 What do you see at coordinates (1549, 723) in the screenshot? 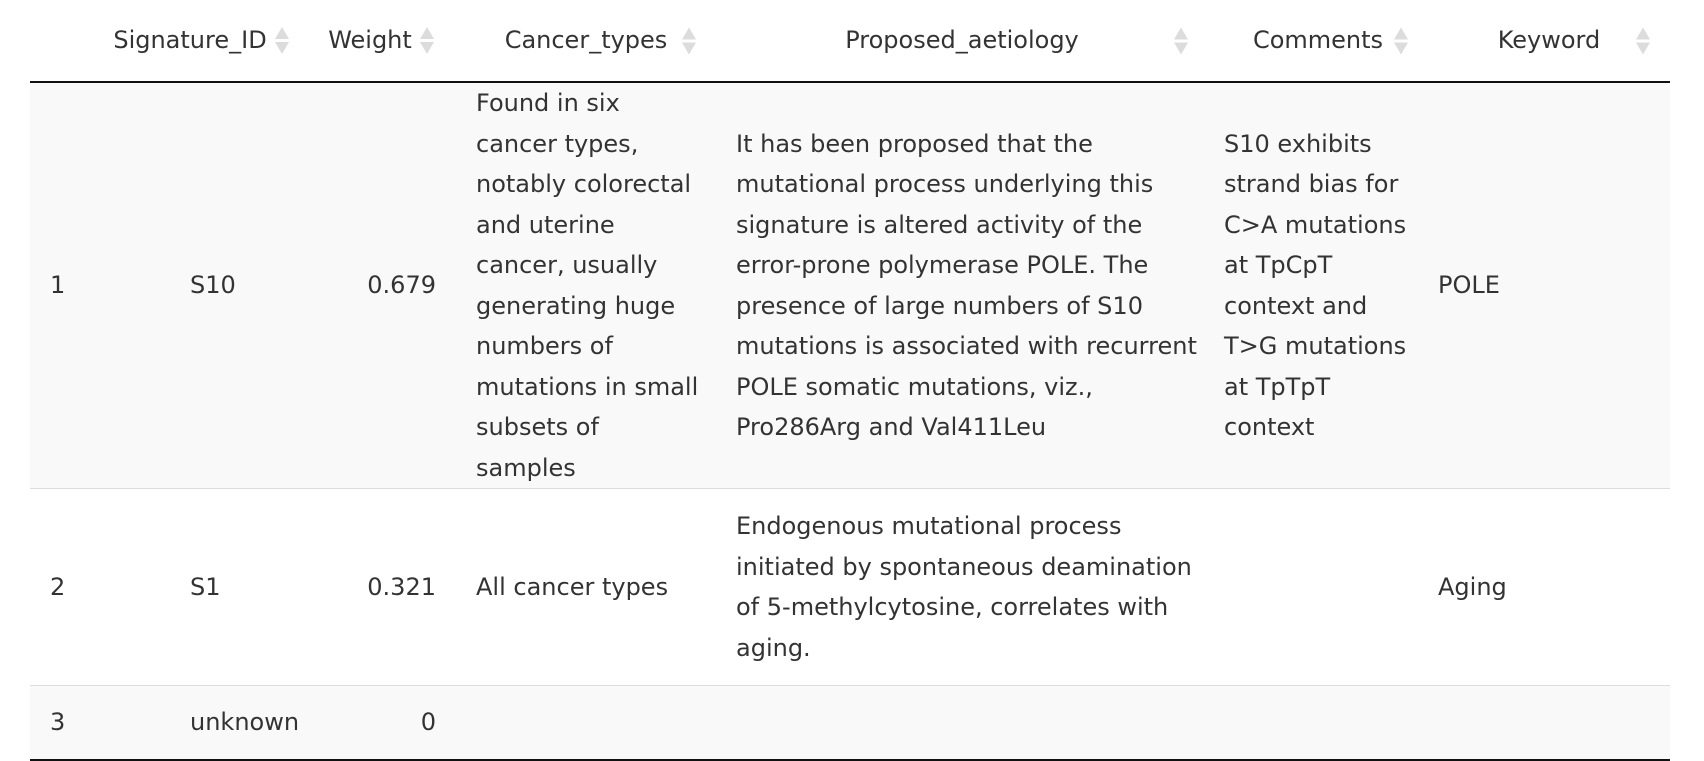
I see `keyword-cell` at bounding box center [1549, 723].